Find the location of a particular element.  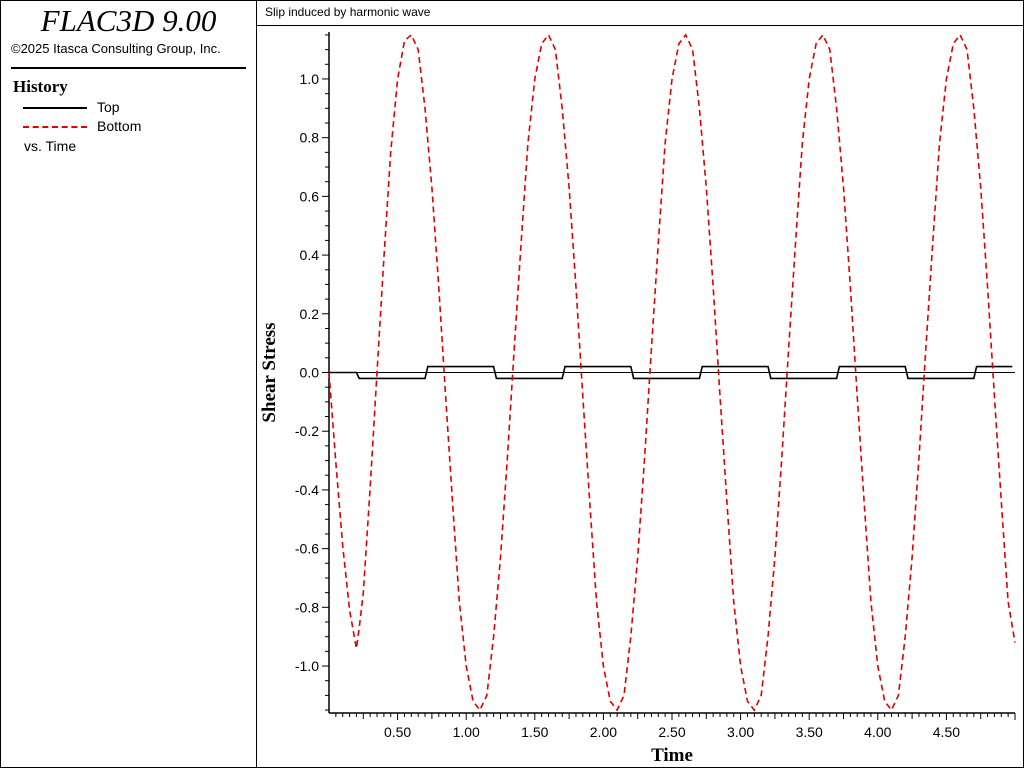

x-tick-label: 0.50 is located at coordinates (397, 732).